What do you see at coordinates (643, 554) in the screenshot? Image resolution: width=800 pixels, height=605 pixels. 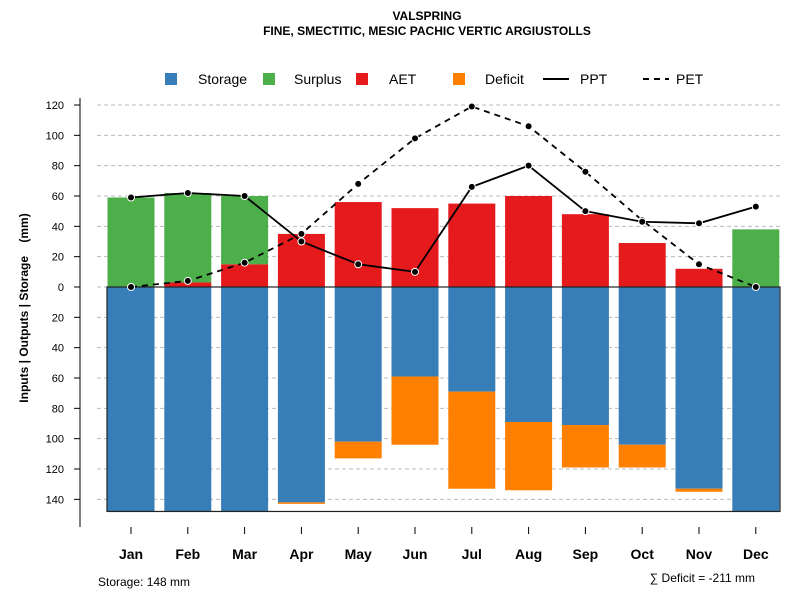 I see `x-tick-label: Oct` at bounding box center [643, 554].